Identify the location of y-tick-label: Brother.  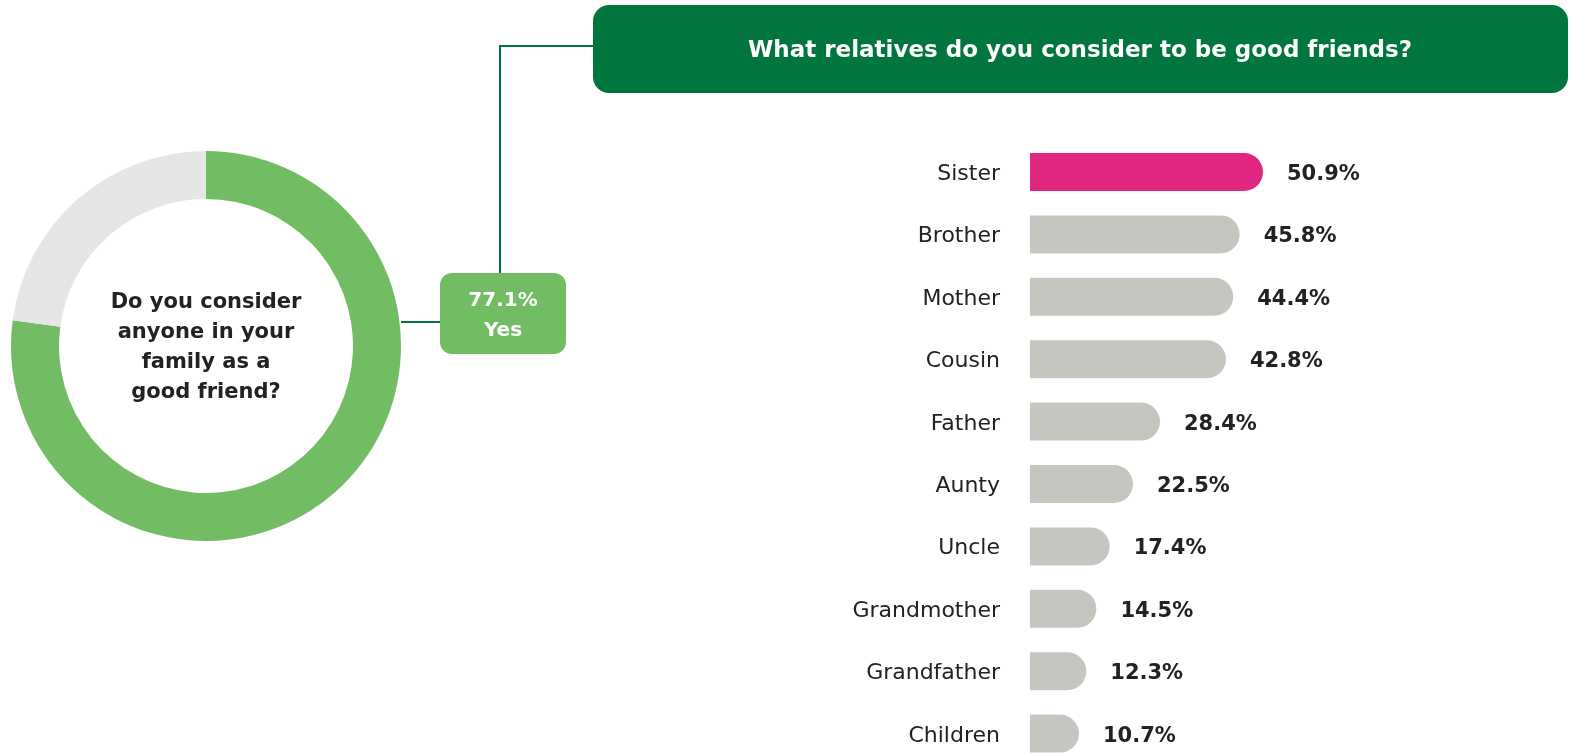
(959, 235).